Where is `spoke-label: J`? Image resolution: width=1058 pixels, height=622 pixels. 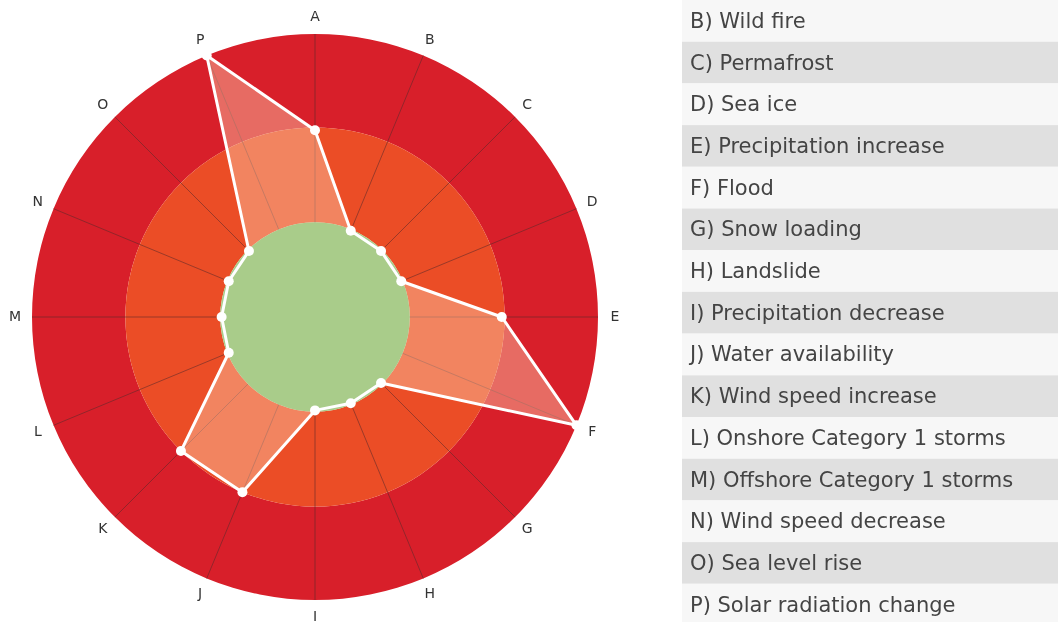
spoke-label: J is located at coordinates (200, 593).